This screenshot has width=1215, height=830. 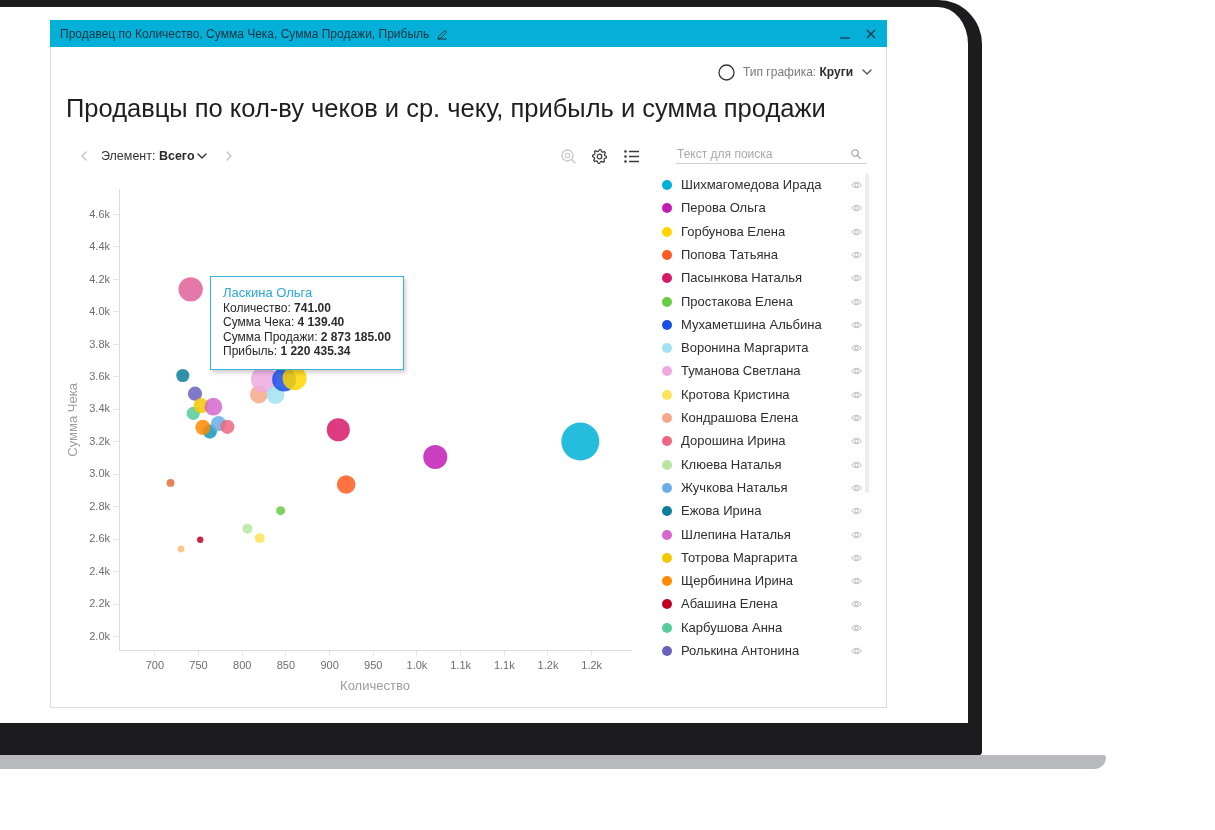 I want to click on x-tick-label: 800, so click(x=242, y=665).